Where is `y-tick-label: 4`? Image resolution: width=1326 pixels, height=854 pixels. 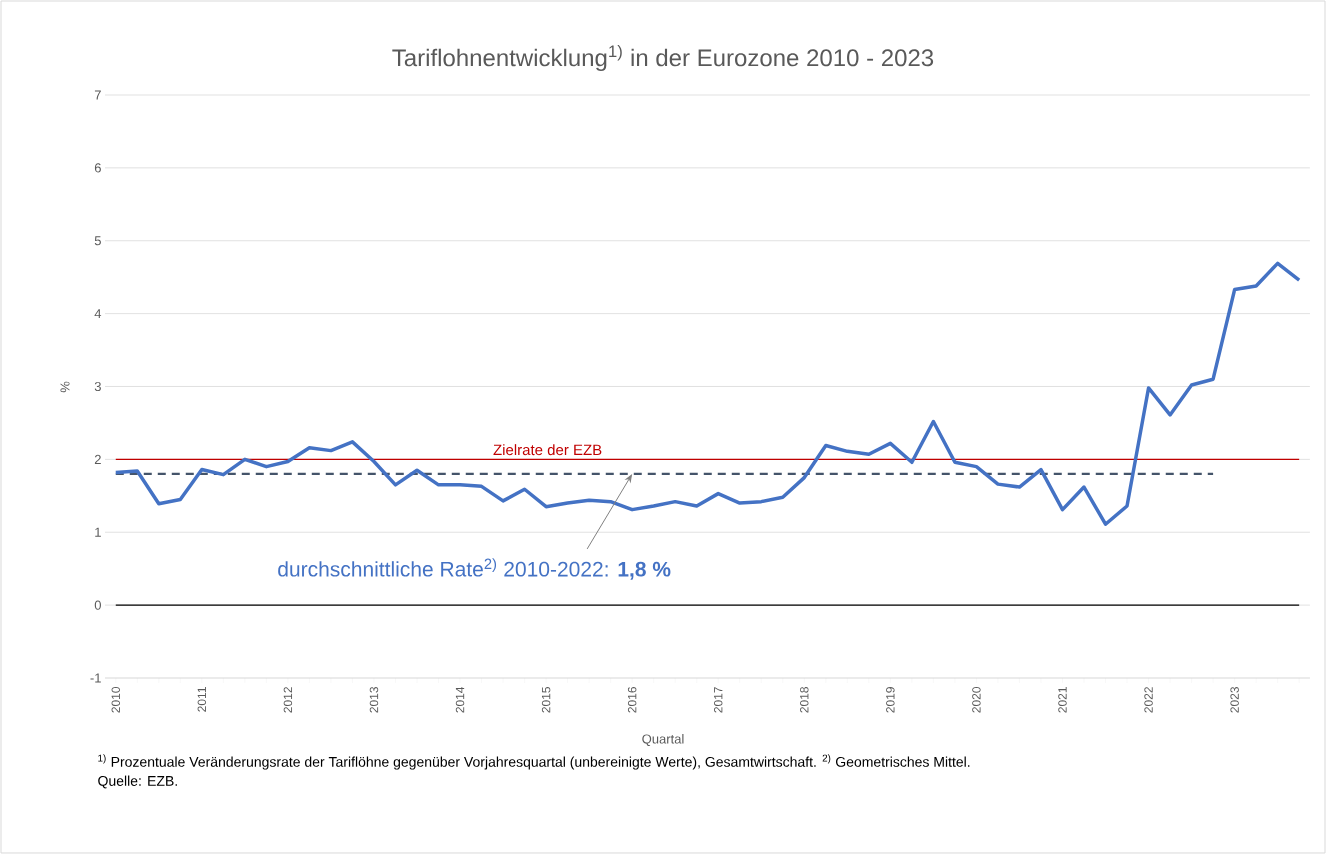
y-tick-label: 4 is located at coordinates (98, 314).